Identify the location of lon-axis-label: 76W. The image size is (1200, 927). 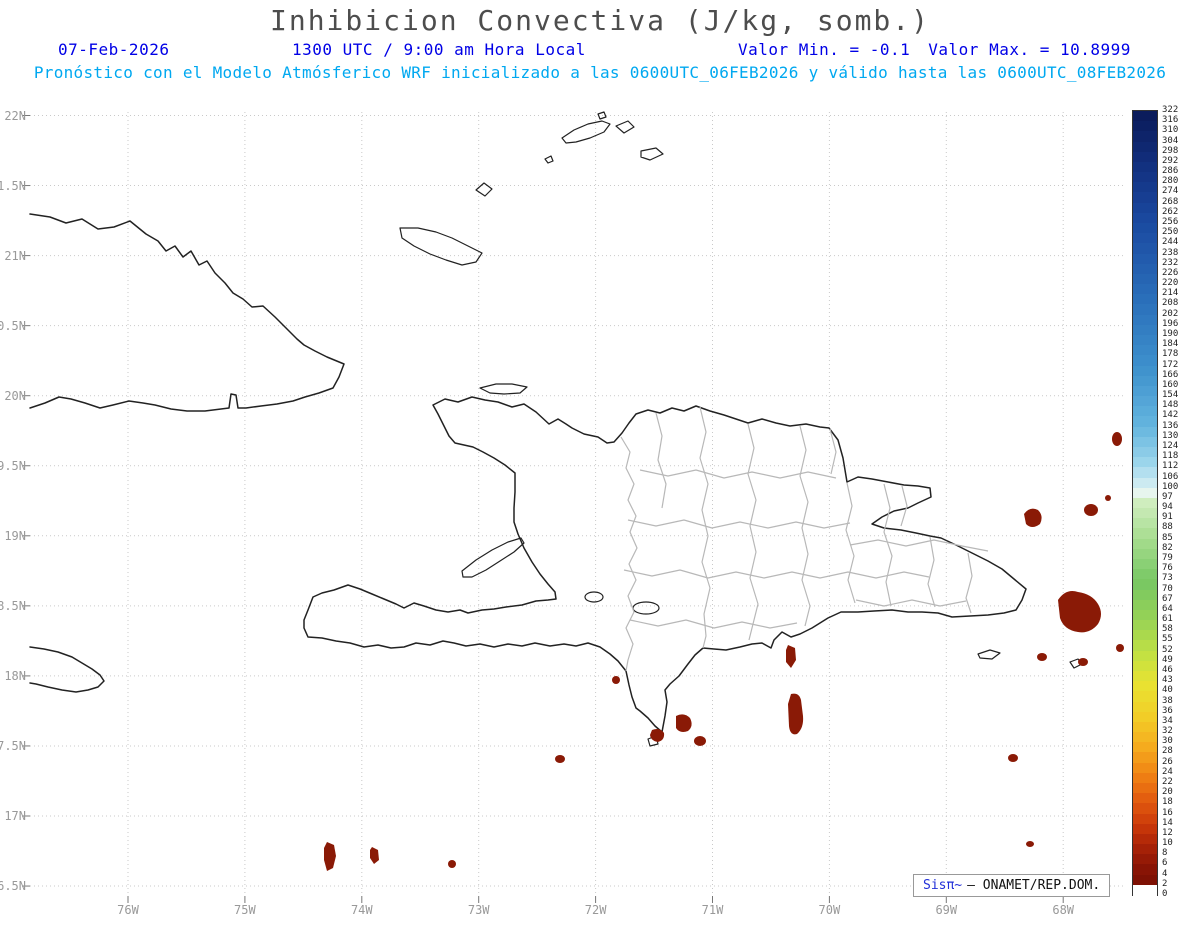
(128, 910).